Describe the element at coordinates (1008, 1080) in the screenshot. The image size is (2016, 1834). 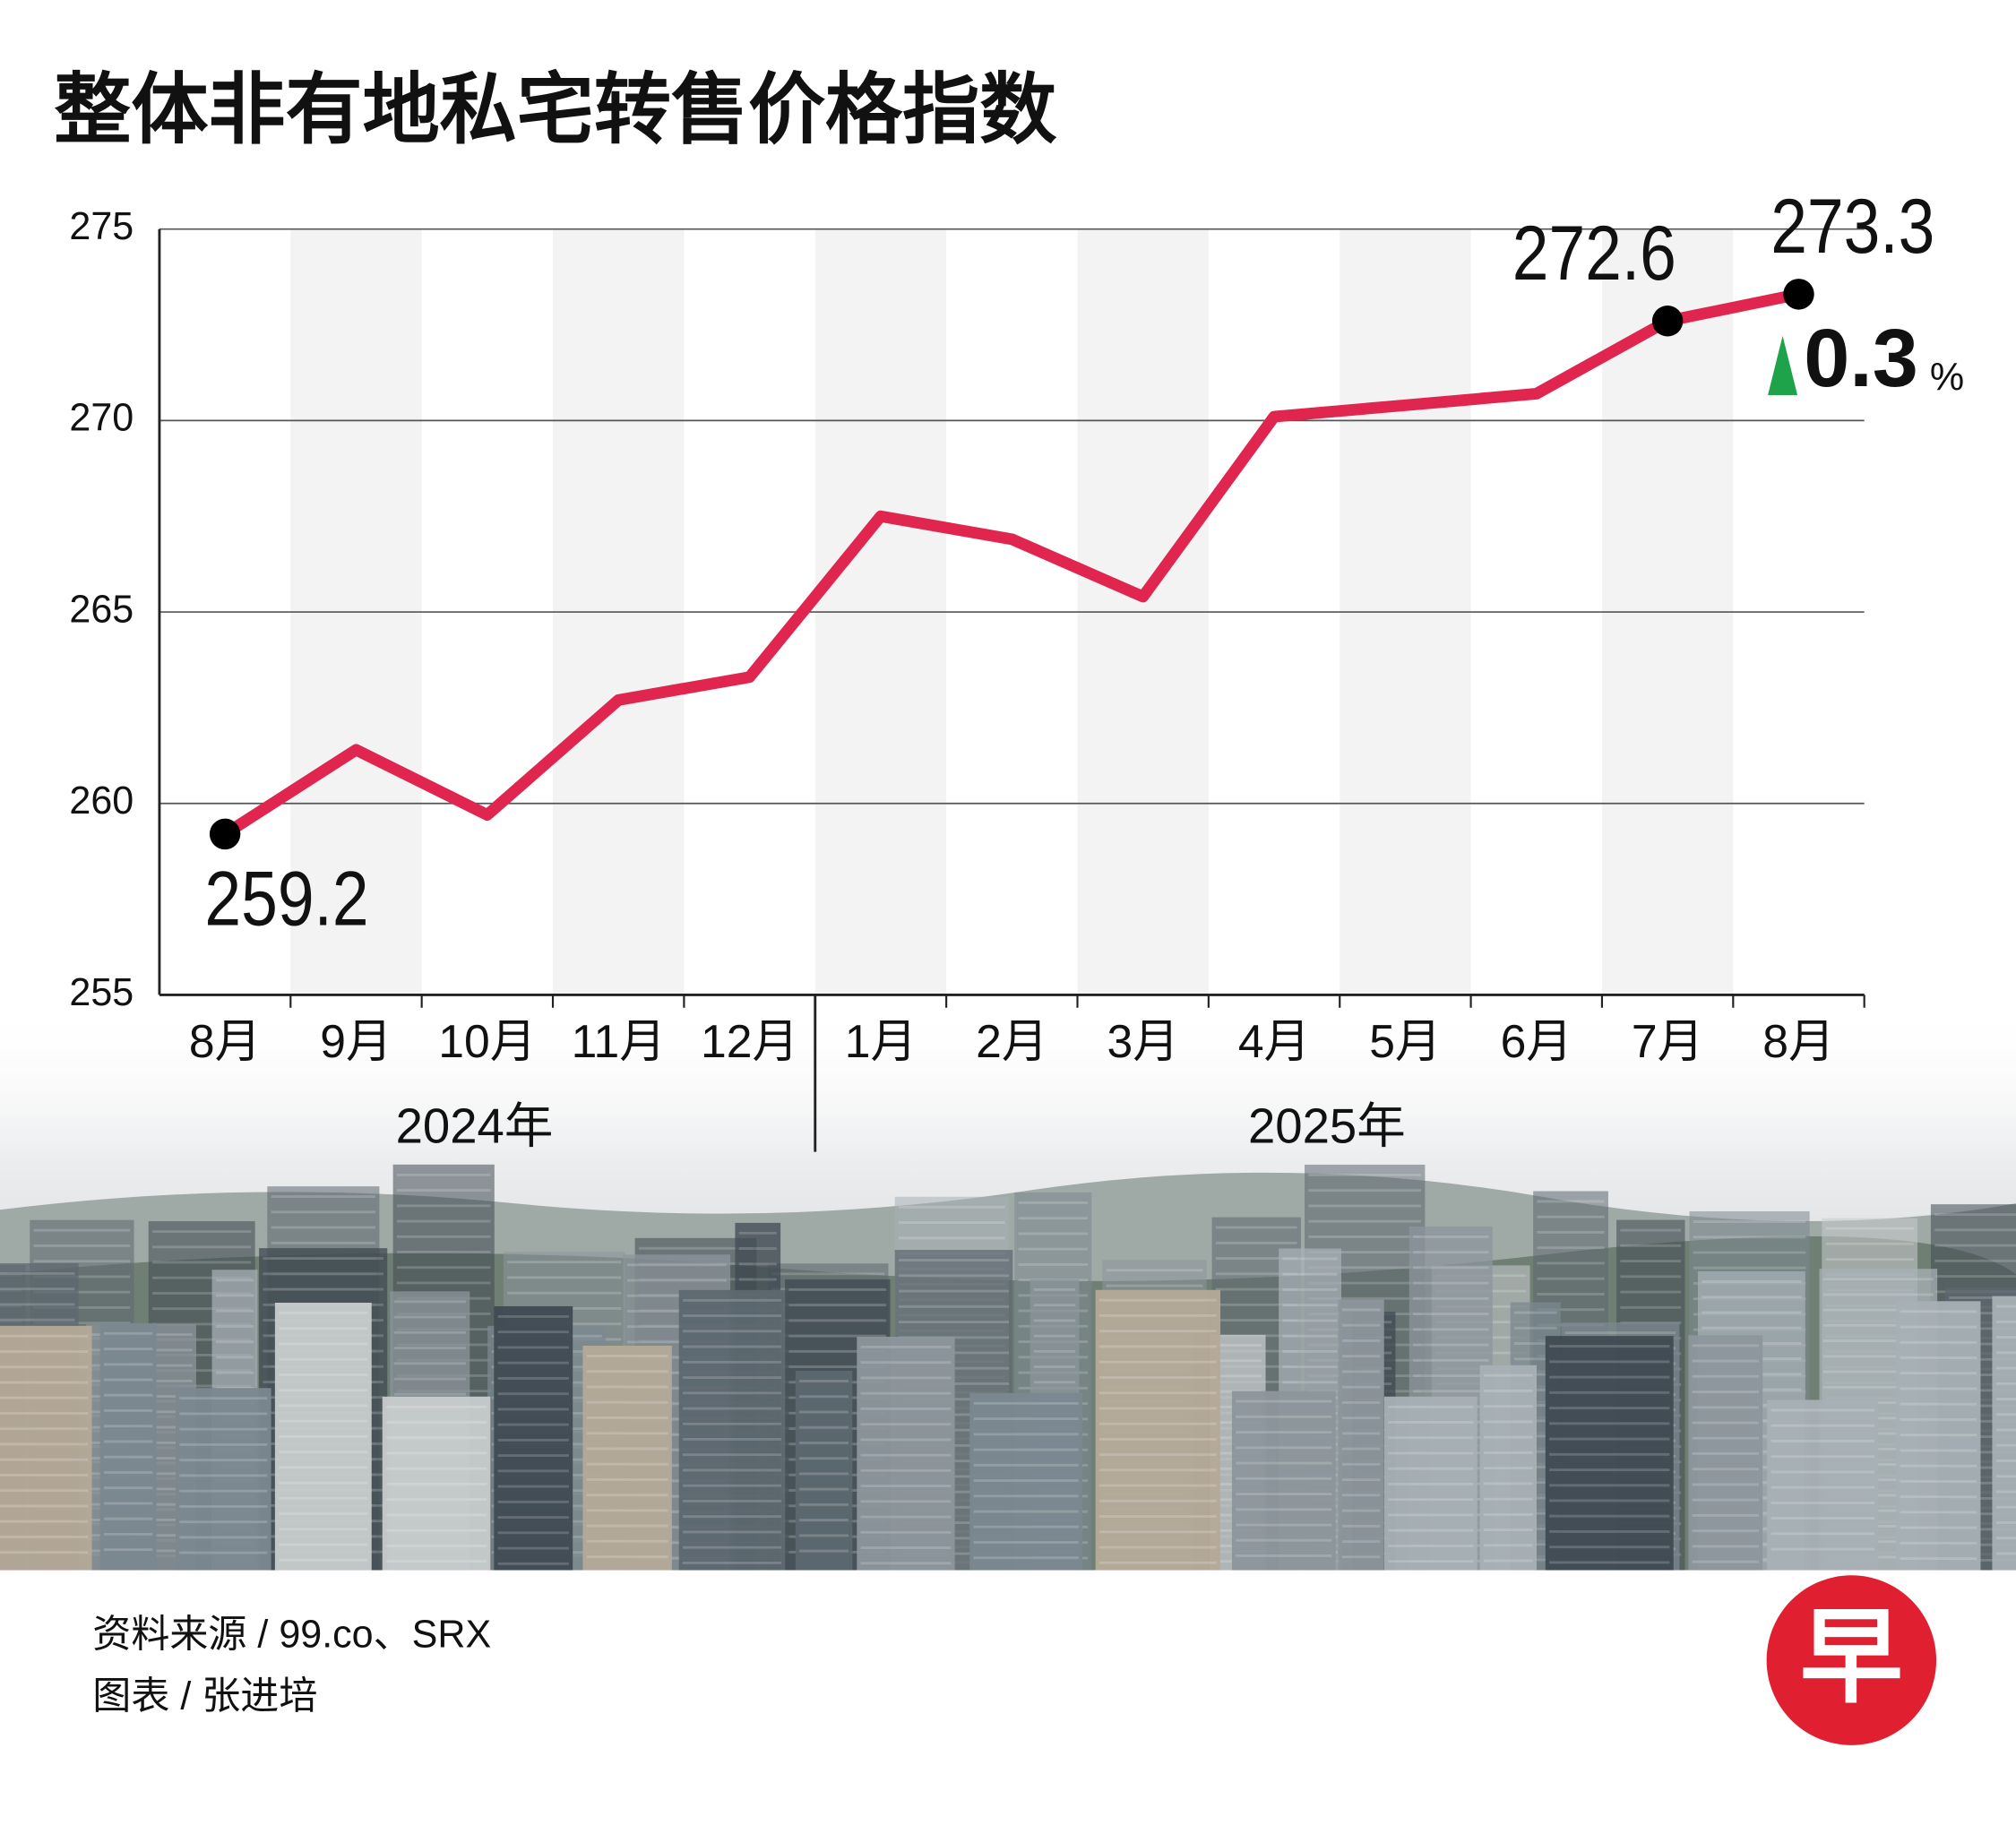
I see `haze` at that location.